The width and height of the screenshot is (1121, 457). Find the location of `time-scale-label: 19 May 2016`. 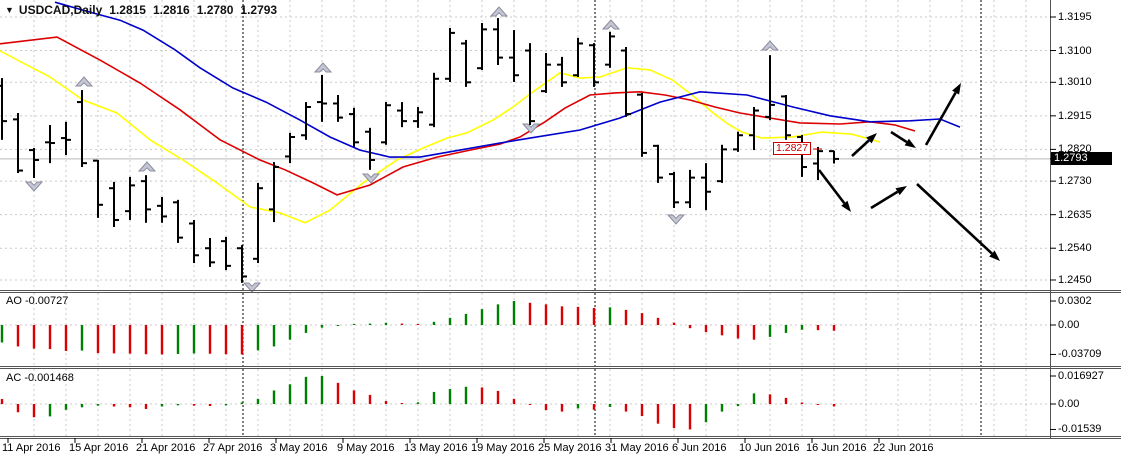

time-scale-label: 19 May 2016 is located at coordinates (503, 448).